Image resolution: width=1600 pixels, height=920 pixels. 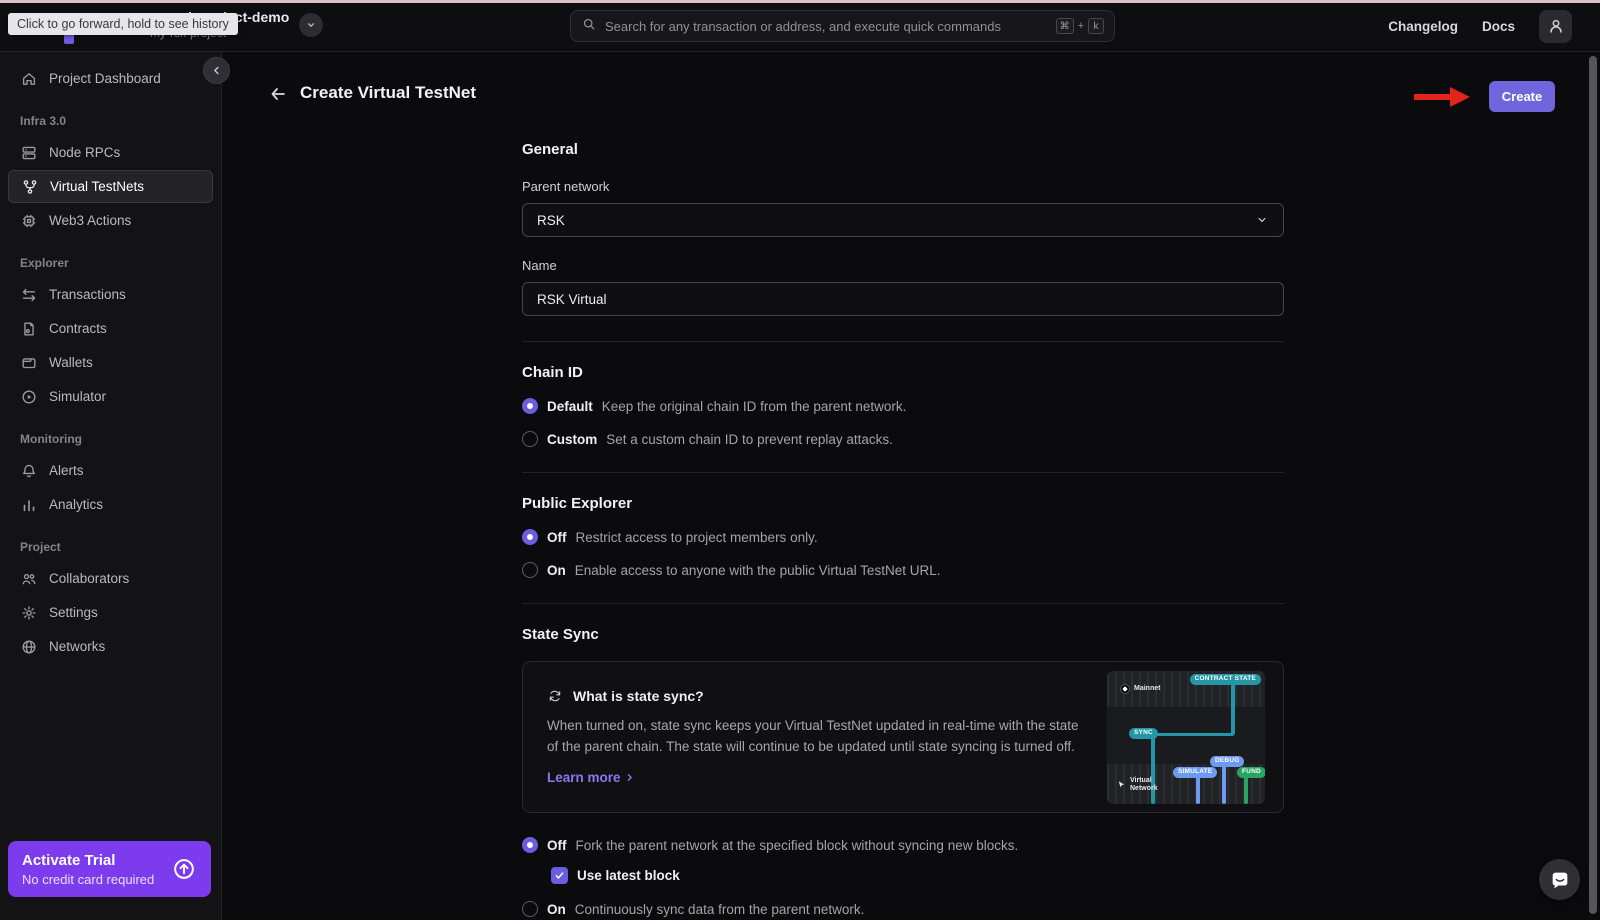 I want to click on chevron-left-icon, so click(x=216, y=70).